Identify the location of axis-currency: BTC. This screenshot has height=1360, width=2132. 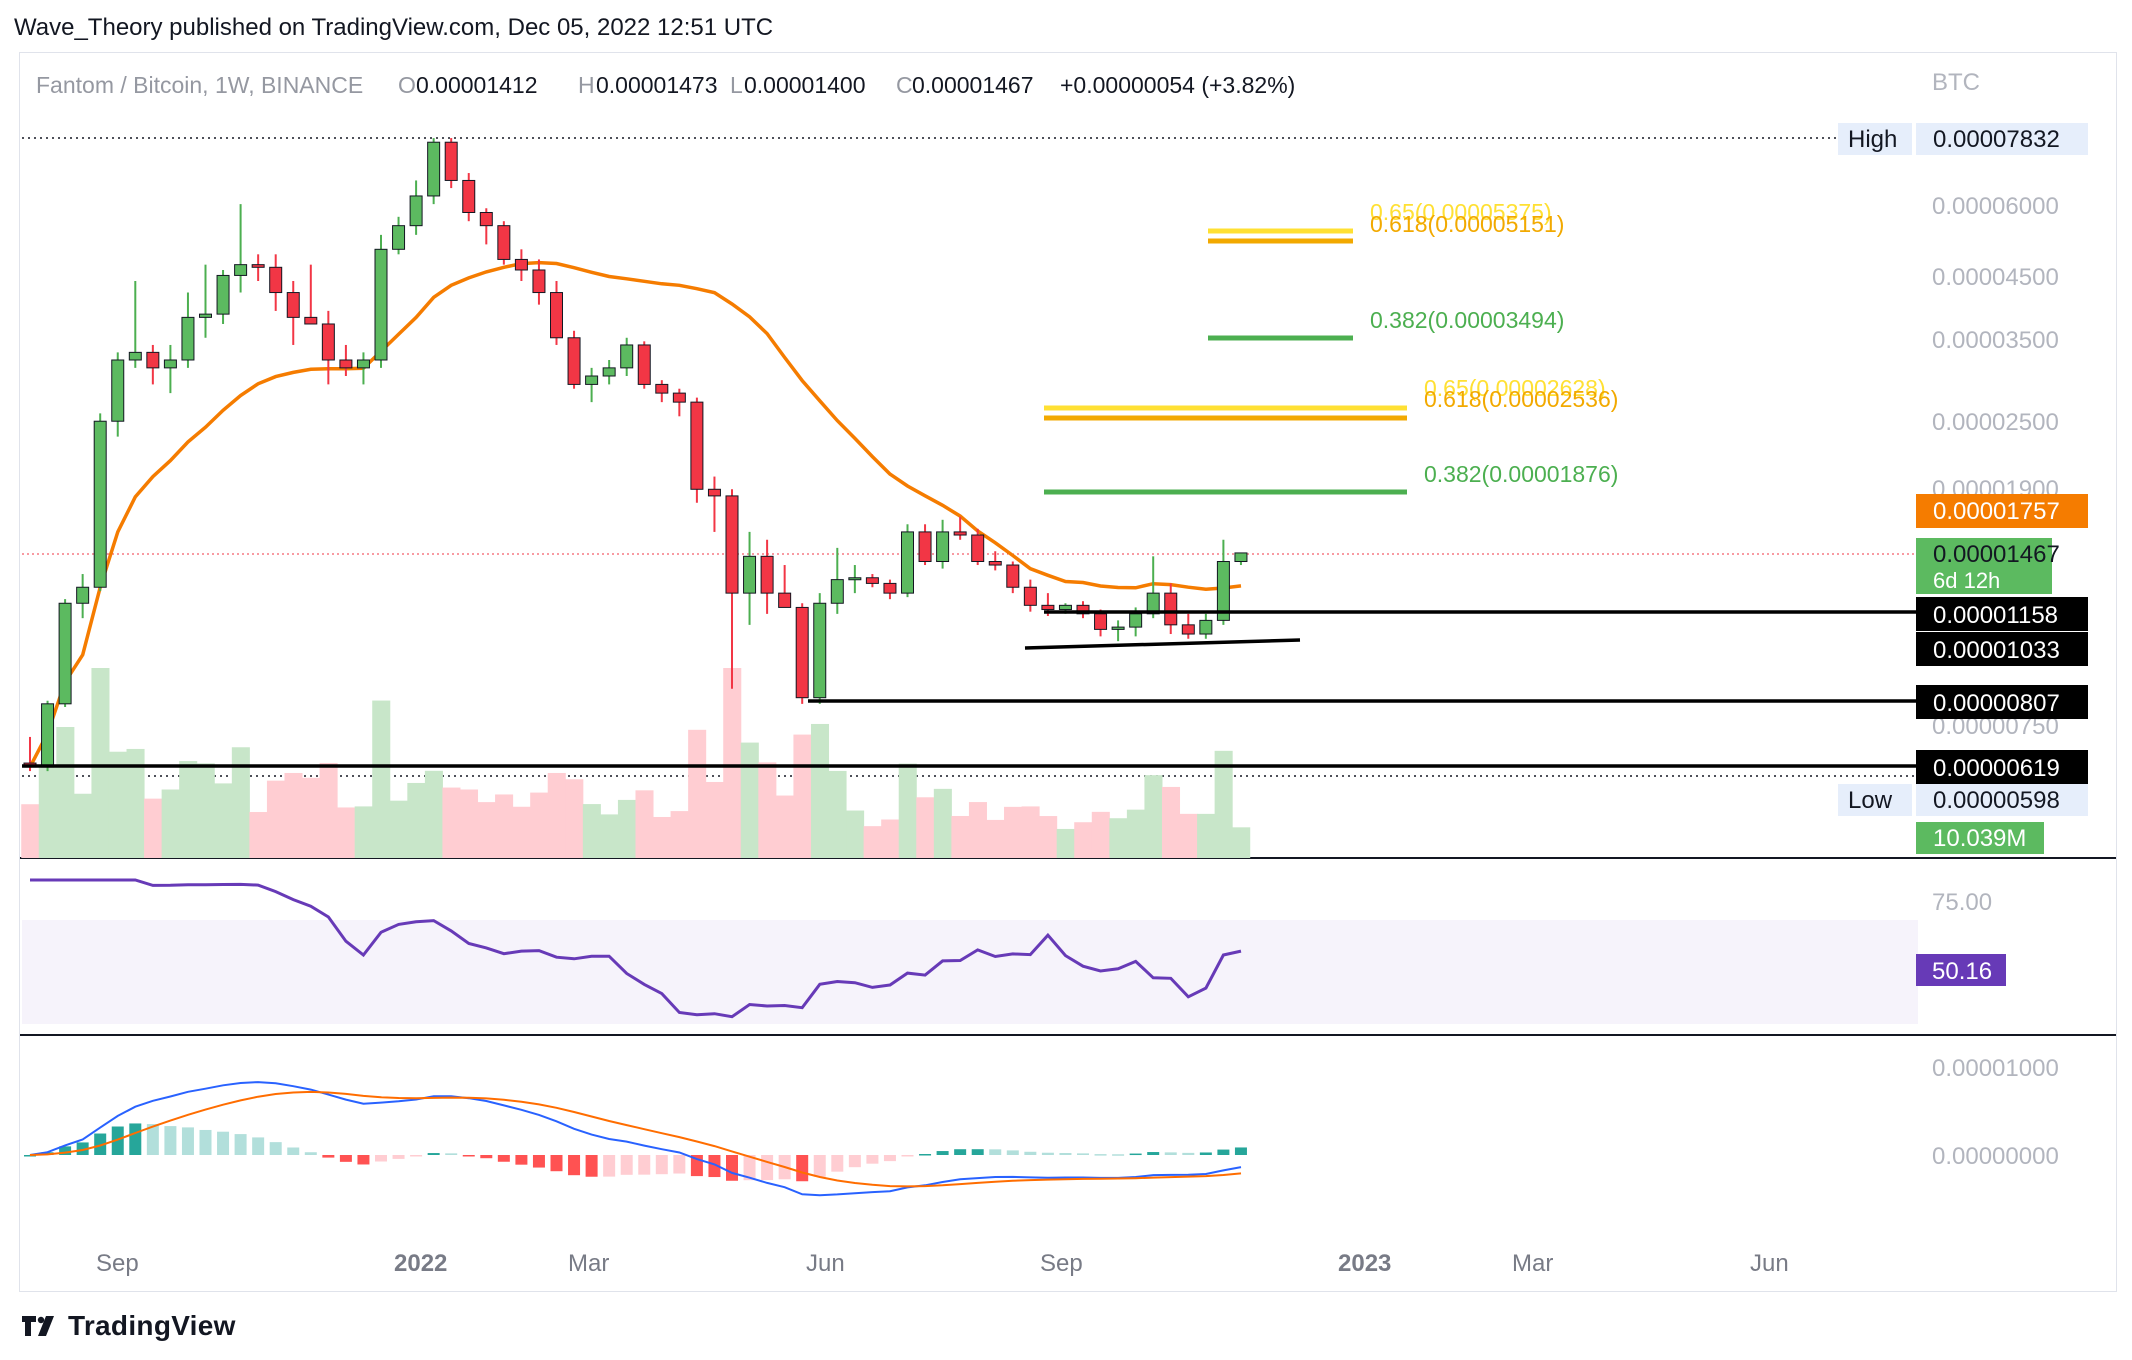
(1956, 82).